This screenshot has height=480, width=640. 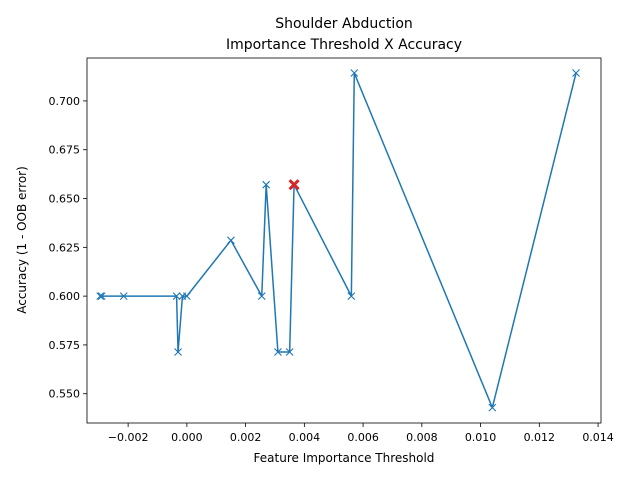 What do you see at coordinates (65, 394) in the screenshot?
I see `y-tick-label: 0.550` at bounding box center [65, 394].